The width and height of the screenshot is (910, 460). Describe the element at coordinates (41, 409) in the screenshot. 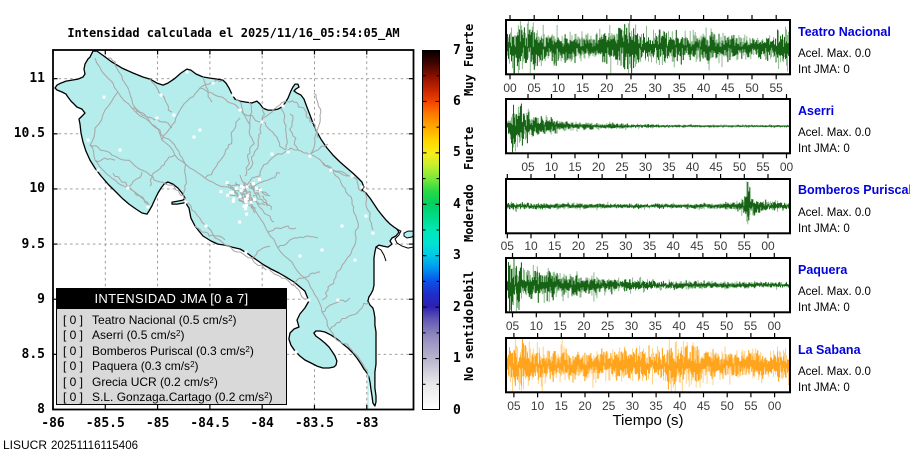

I see `lat-tick-label: 8` at that location.